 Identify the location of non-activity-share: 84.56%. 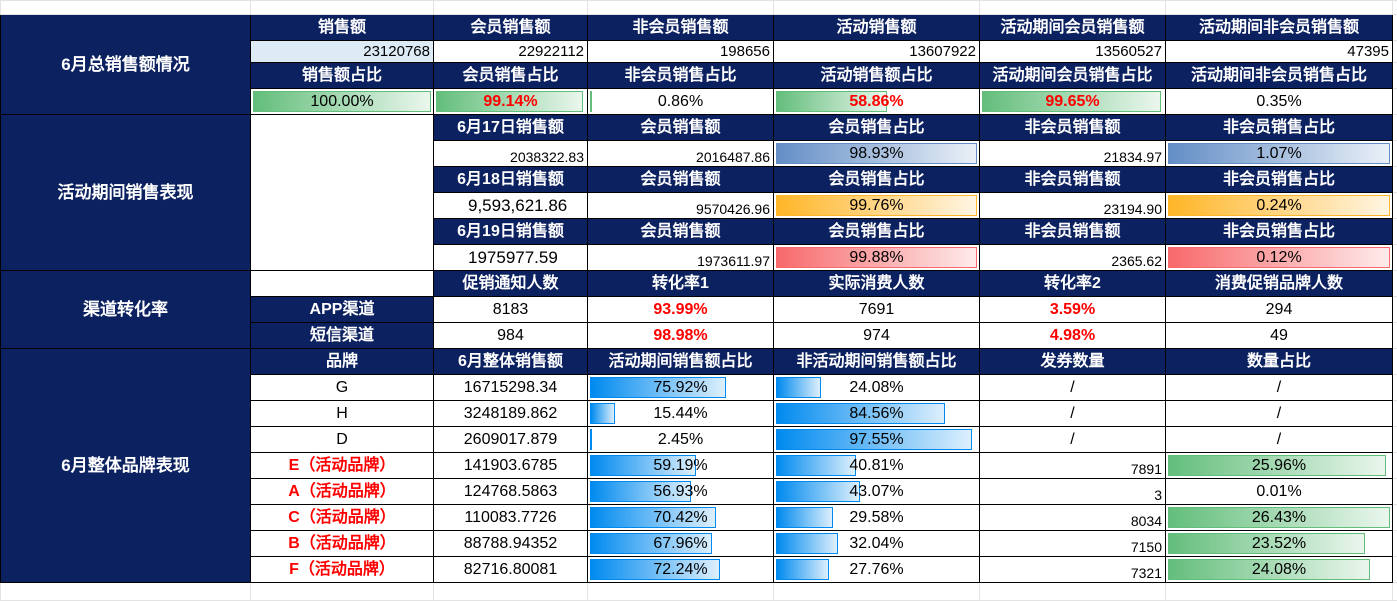
(877, 414).